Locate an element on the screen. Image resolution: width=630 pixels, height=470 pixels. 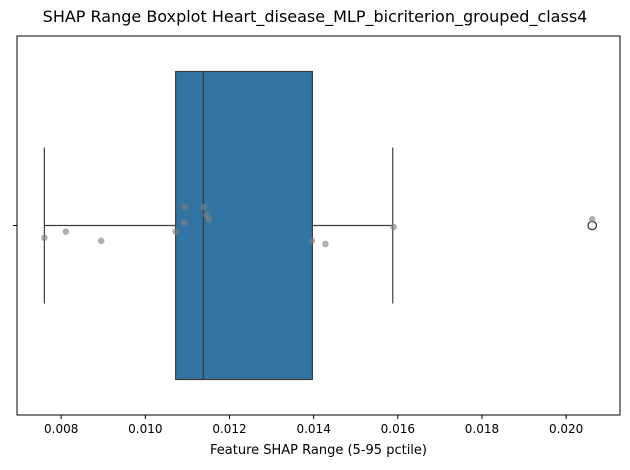
x-tick-label: 0.018 is located at coordinates (482, 429).